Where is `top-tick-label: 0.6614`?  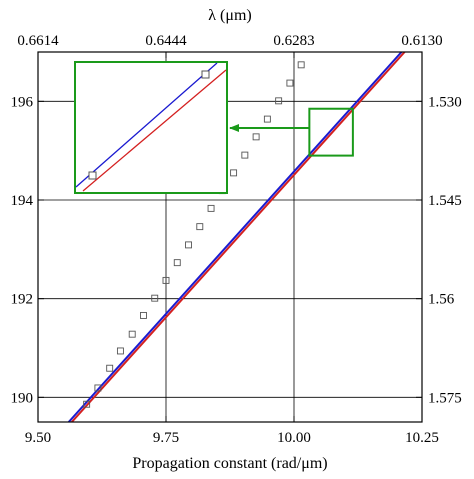 top-tick-label: 0.6614 is located at coordinates (38, 41).